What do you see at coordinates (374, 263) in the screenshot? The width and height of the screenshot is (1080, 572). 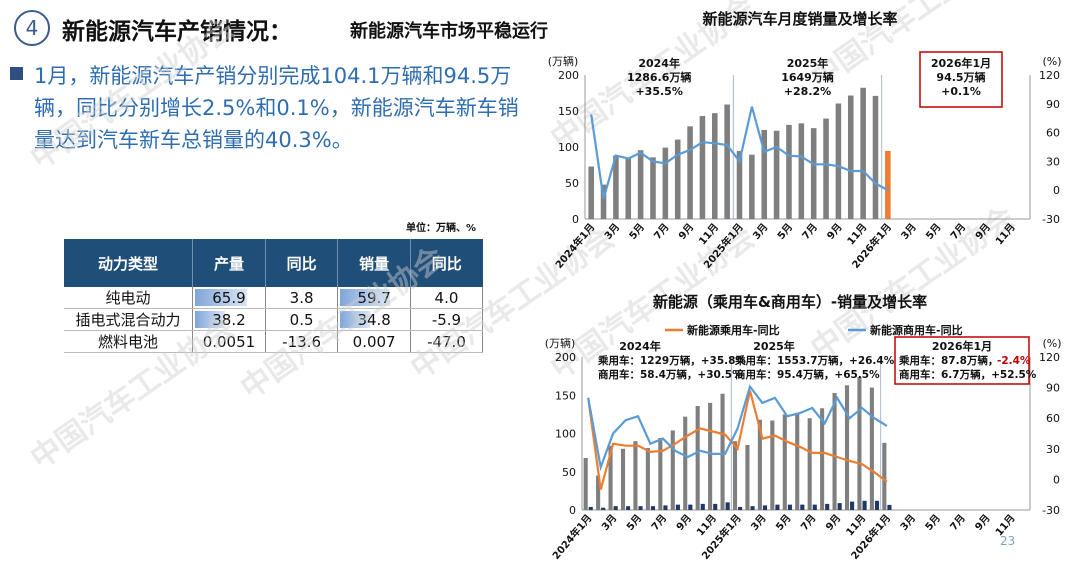 I see `header-sales: 销量` at bounding box center [374, 263].